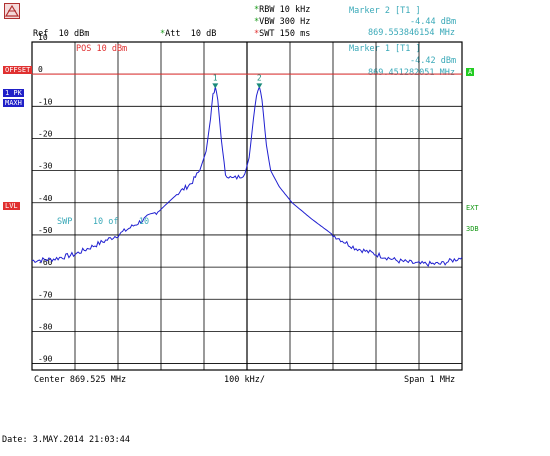  What do you see at coordinates (11, 206) in the screenshot?
I see `level-badge: LVL` at bounding box center [11, 206].